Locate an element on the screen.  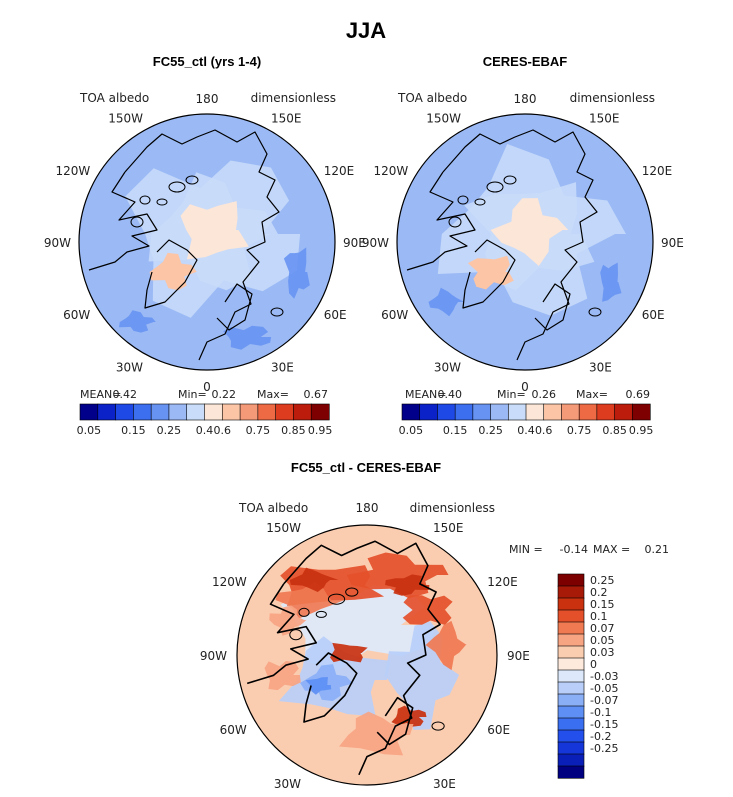
colorbar-tick-label: 0.4 is located at coordinates (205, 430).